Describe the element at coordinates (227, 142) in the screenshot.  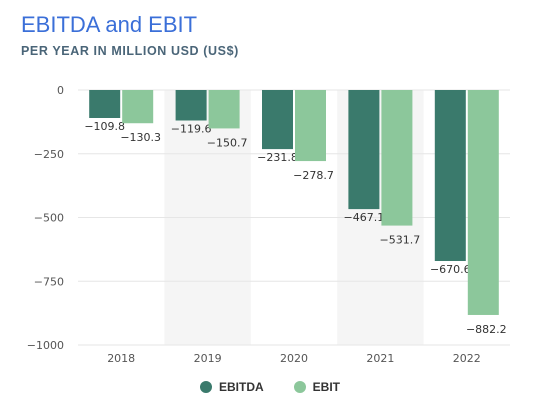
I see `data-label-ebit-2019: −150.7` at that location.